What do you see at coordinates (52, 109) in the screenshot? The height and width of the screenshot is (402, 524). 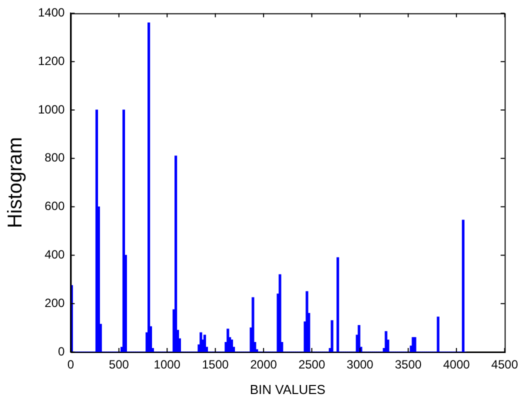 I see `y-tick-label: 1000` at bounding box center [52, 109].